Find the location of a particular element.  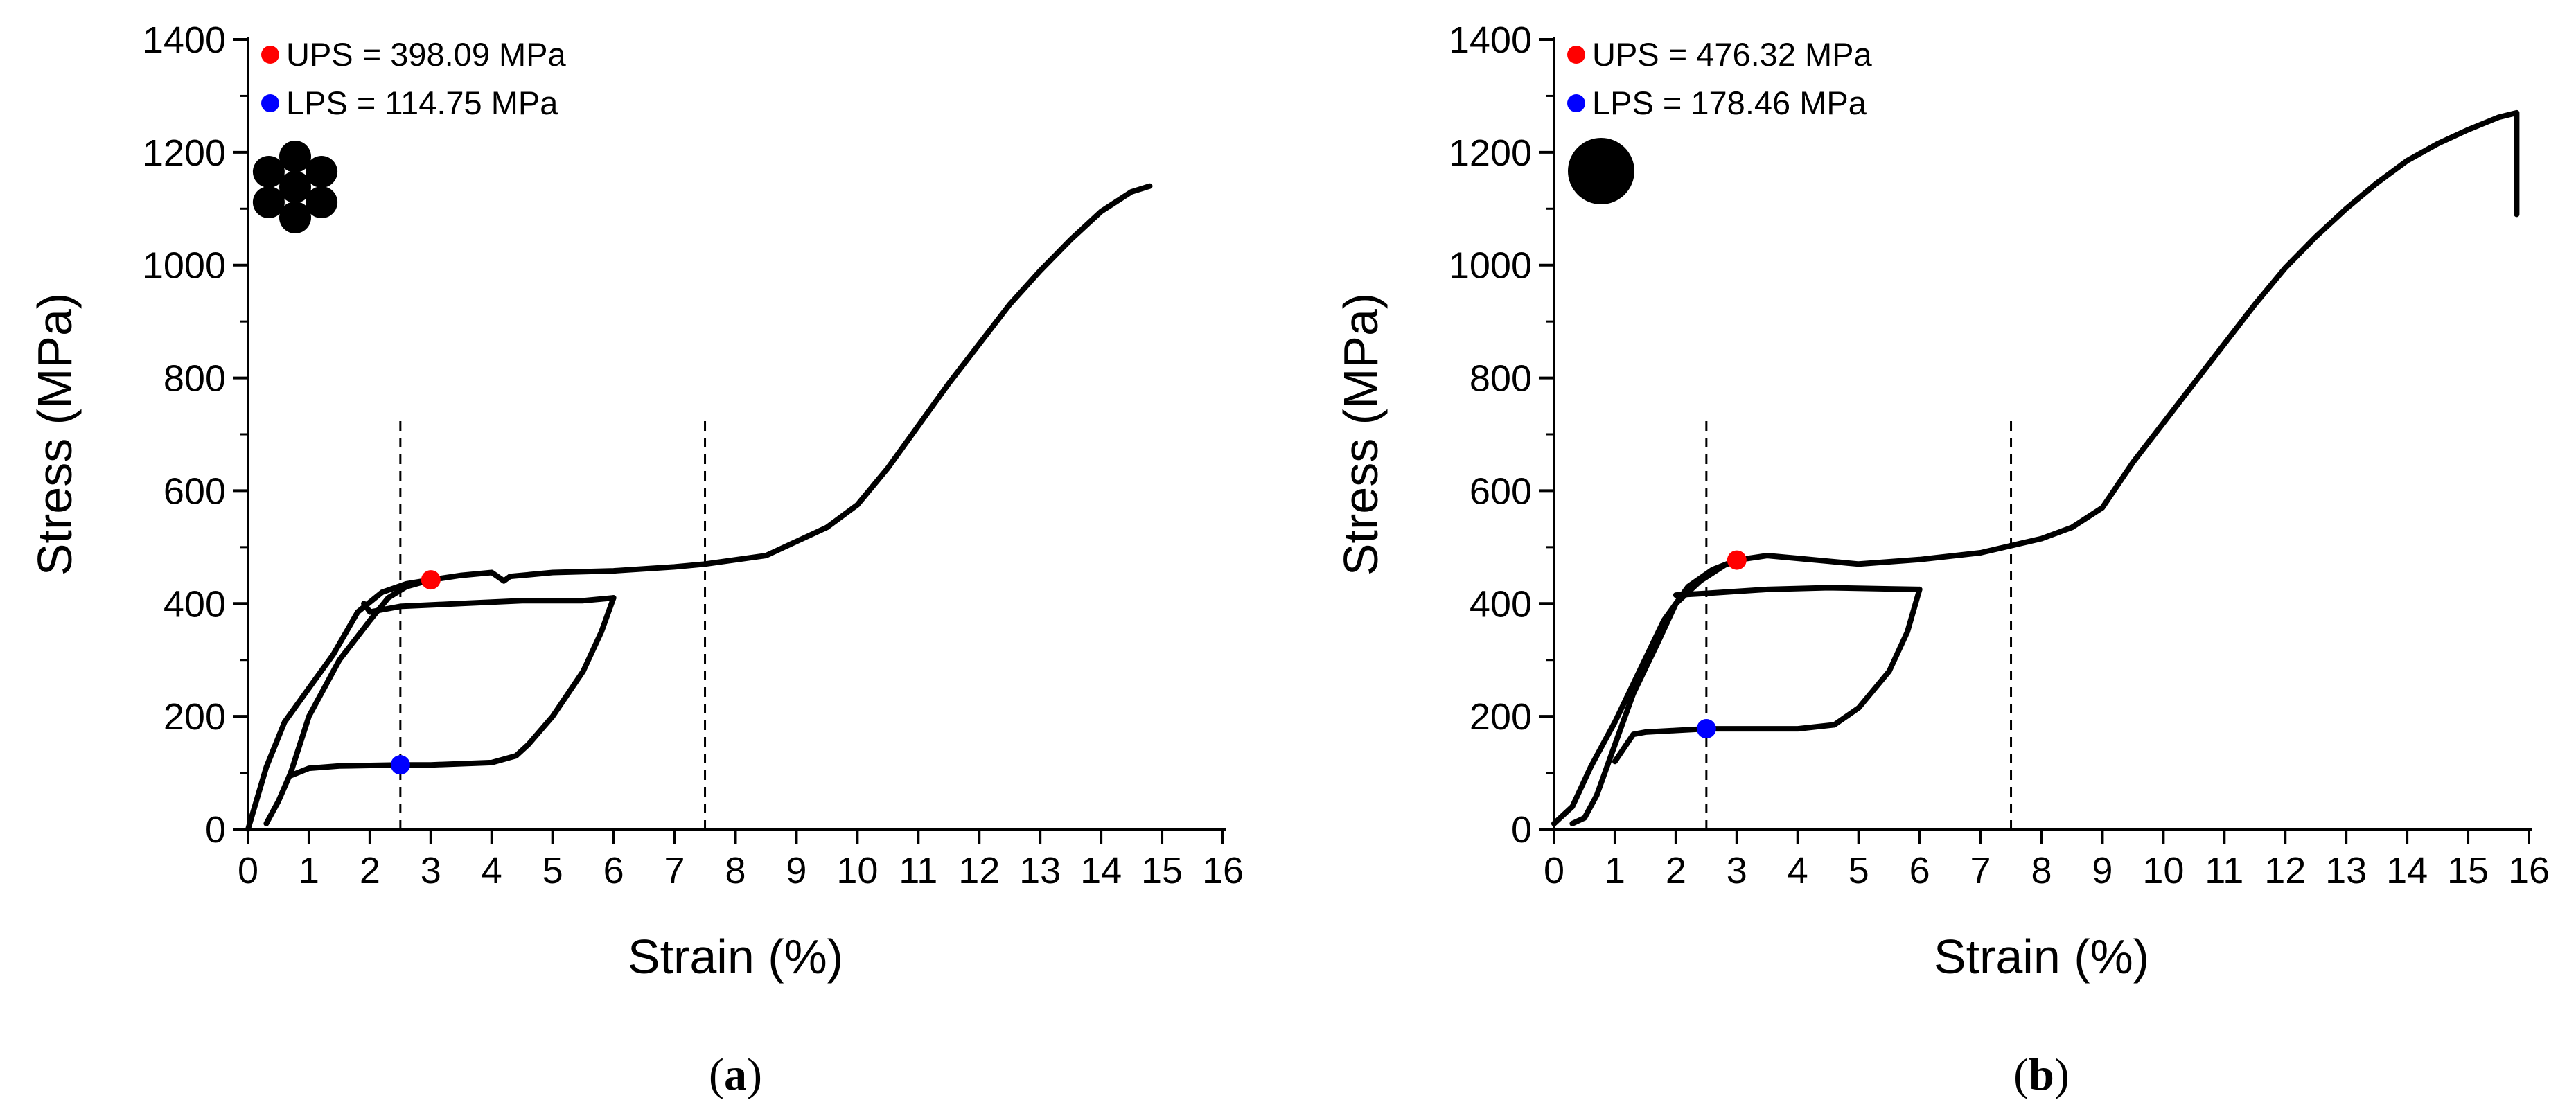

caption-letter: a is located at coordinates (735, 1074).